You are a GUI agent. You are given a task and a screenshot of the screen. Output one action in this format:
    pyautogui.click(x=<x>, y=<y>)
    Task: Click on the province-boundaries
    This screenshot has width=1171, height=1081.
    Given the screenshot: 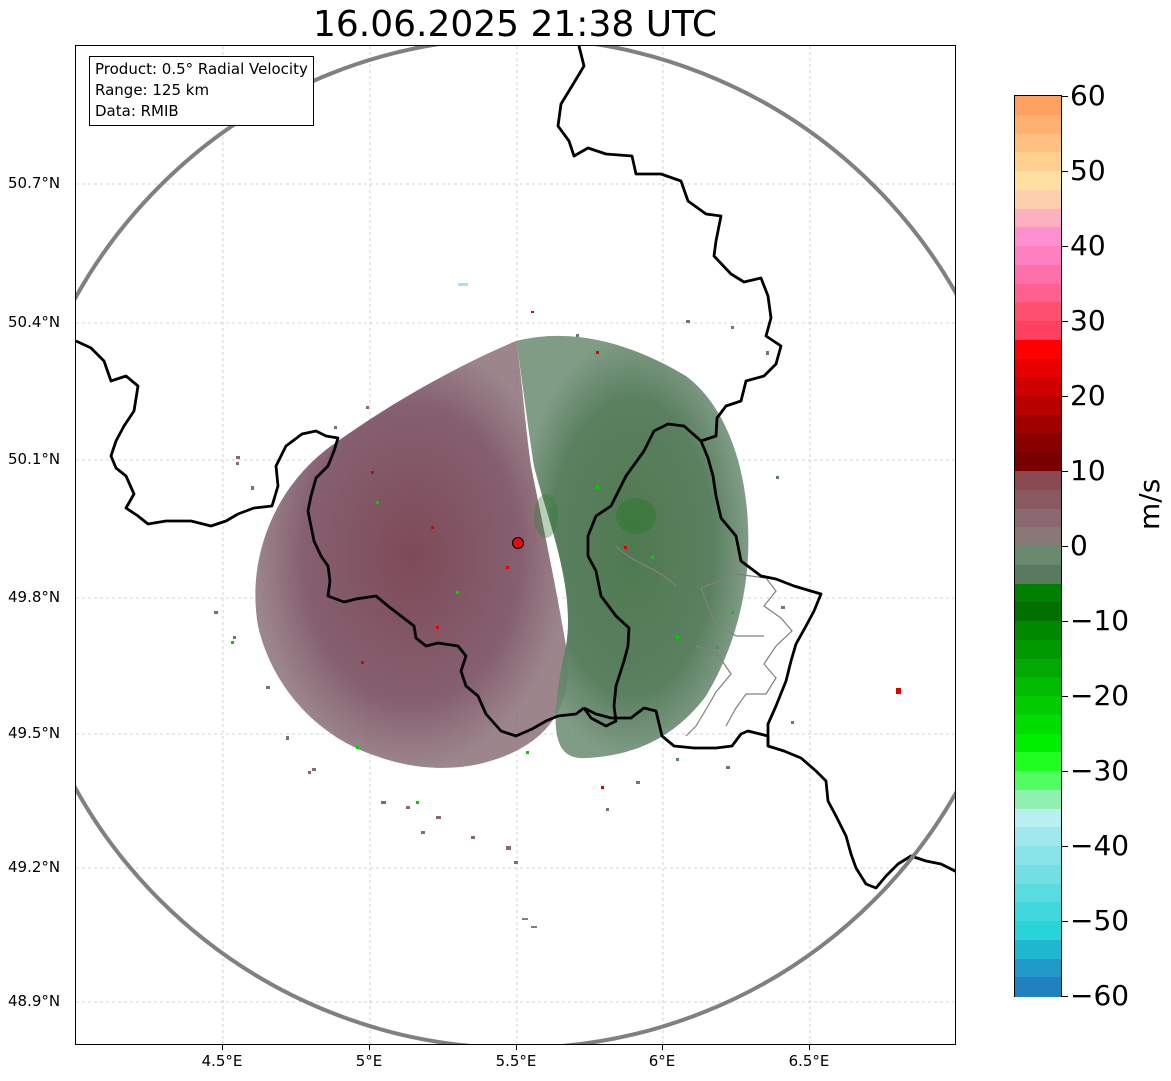 What is the action you would take?
    pyautogui.click(x=704, y=641)
    